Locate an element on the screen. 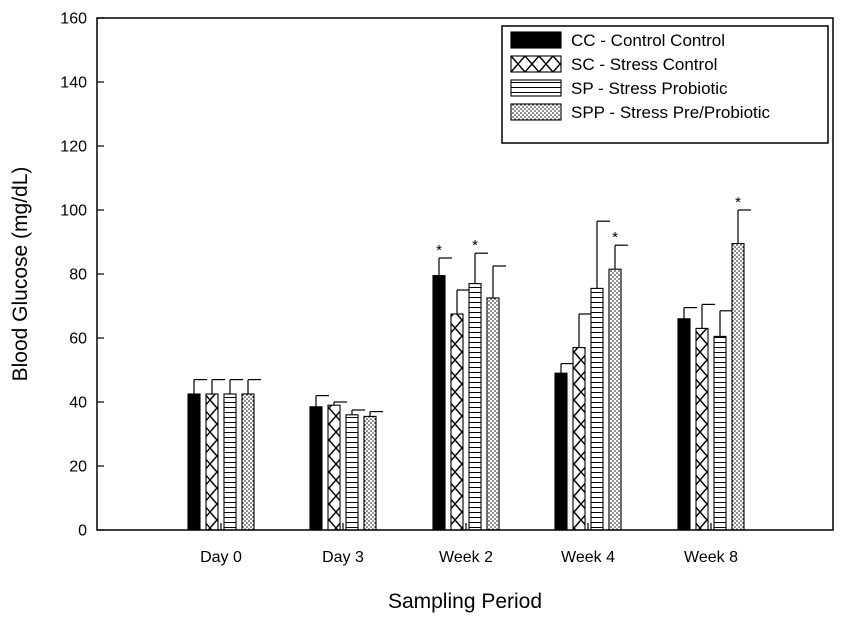 The image size is (850, 622). legend-entry: SP - Stress Probiotic is located at coordinates (649, 88).